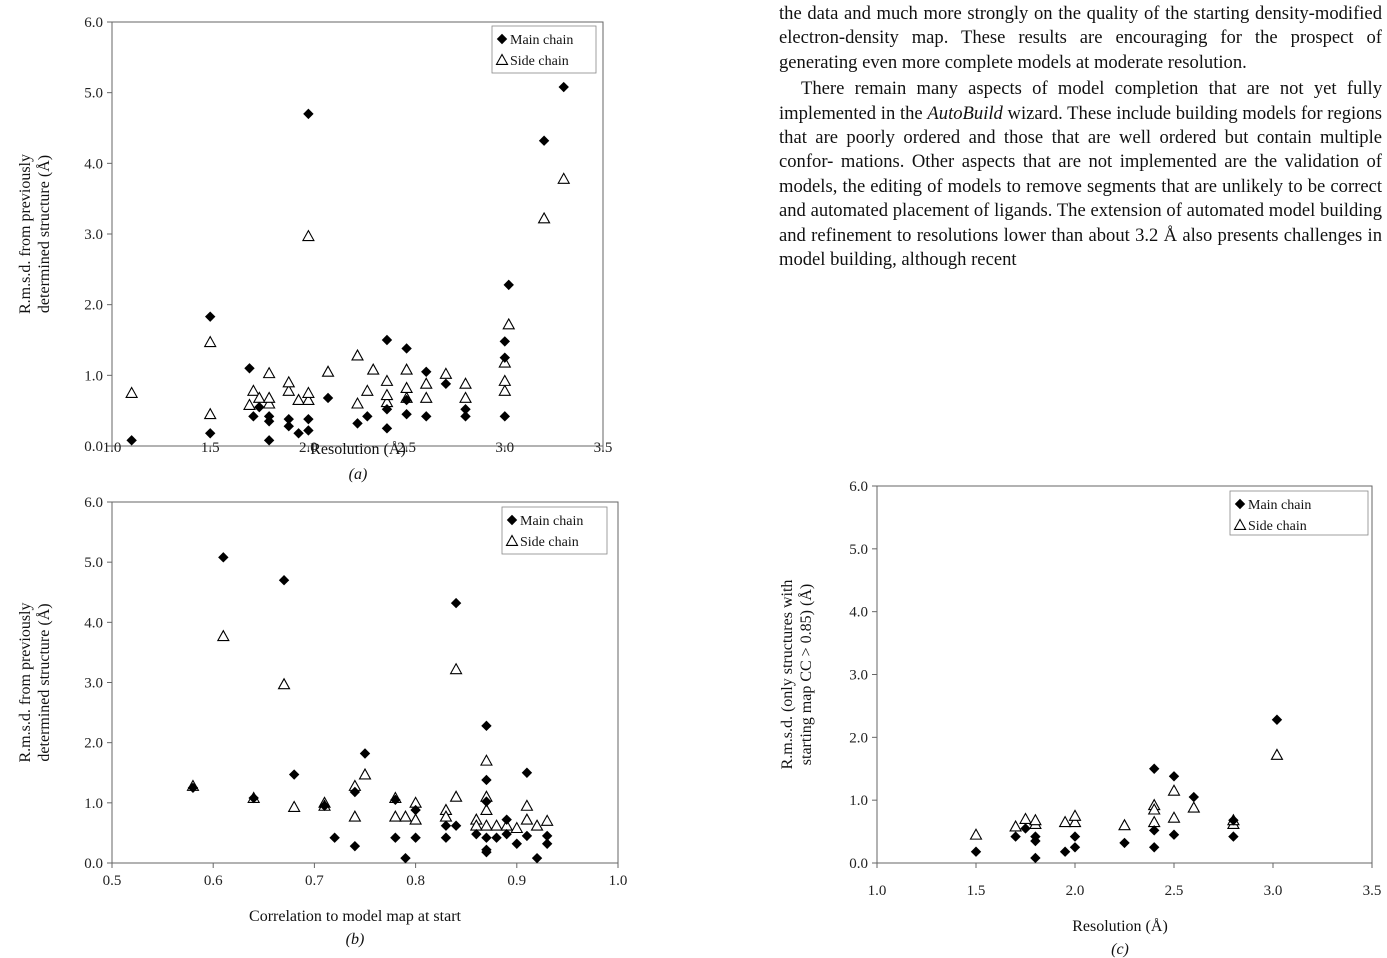 This screenshot has width=1387, height=958. I want to click on figure-caption: (c), so click(1120, 949).